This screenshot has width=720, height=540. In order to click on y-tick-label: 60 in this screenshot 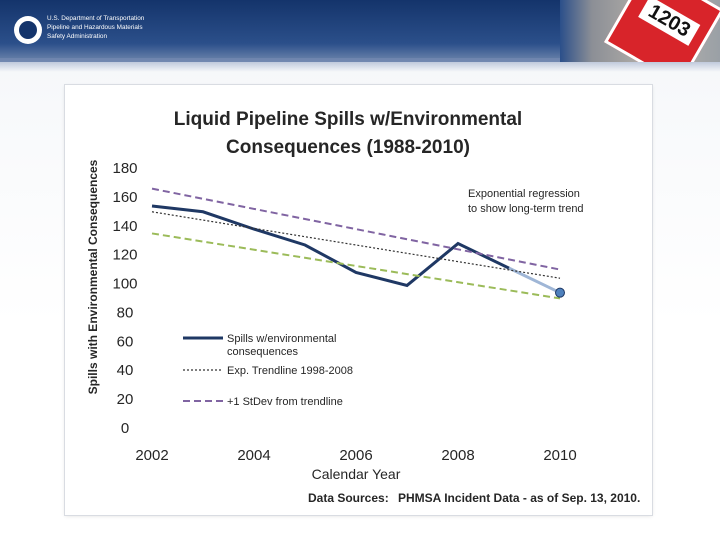, I will do `click(125, 341)`.